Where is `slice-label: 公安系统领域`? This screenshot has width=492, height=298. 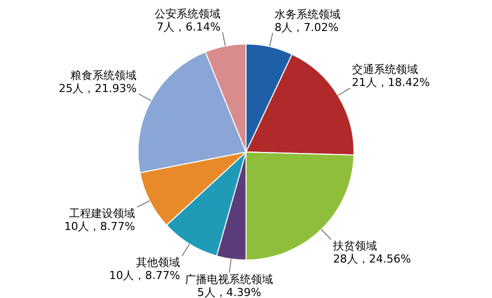 slice-label: 公安系统领域 is located at coordinates (187, 13).